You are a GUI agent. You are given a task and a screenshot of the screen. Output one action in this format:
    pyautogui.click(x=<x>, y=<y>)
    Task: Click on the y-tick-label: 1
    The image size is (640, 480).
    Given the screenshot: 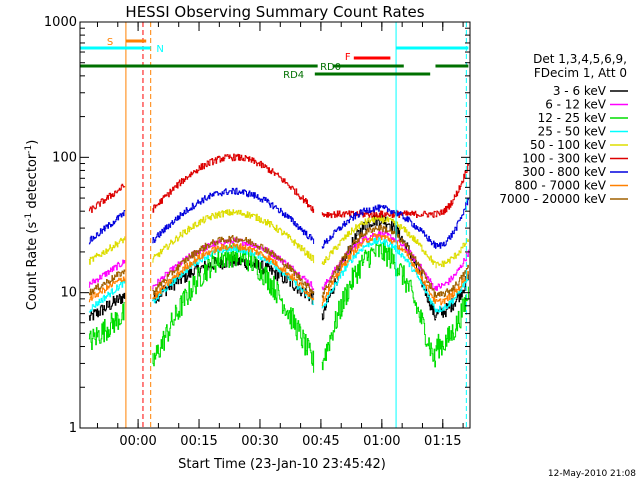 What is the action you would take?
    pyautogui.click(x=73, y=428)
    